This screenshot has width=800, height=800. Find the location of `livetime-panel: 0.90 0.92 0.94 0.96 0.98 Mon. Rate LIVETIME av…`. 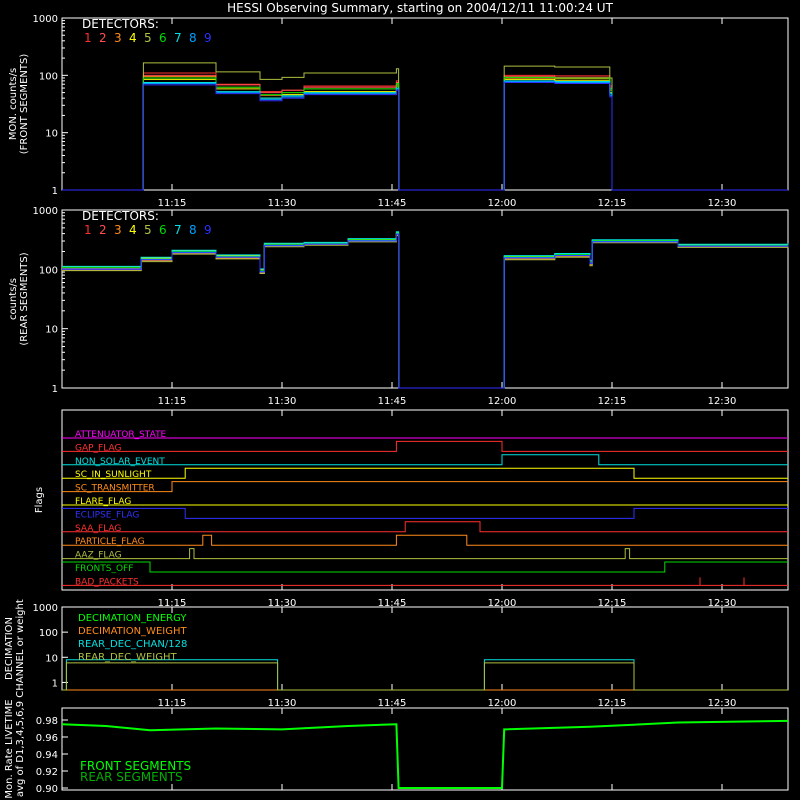

livetime-panel: 0.90 0.92 0.94 0.96 0.98 Mon. Rate LIVETIME av… is located at coordinates (396, 749).